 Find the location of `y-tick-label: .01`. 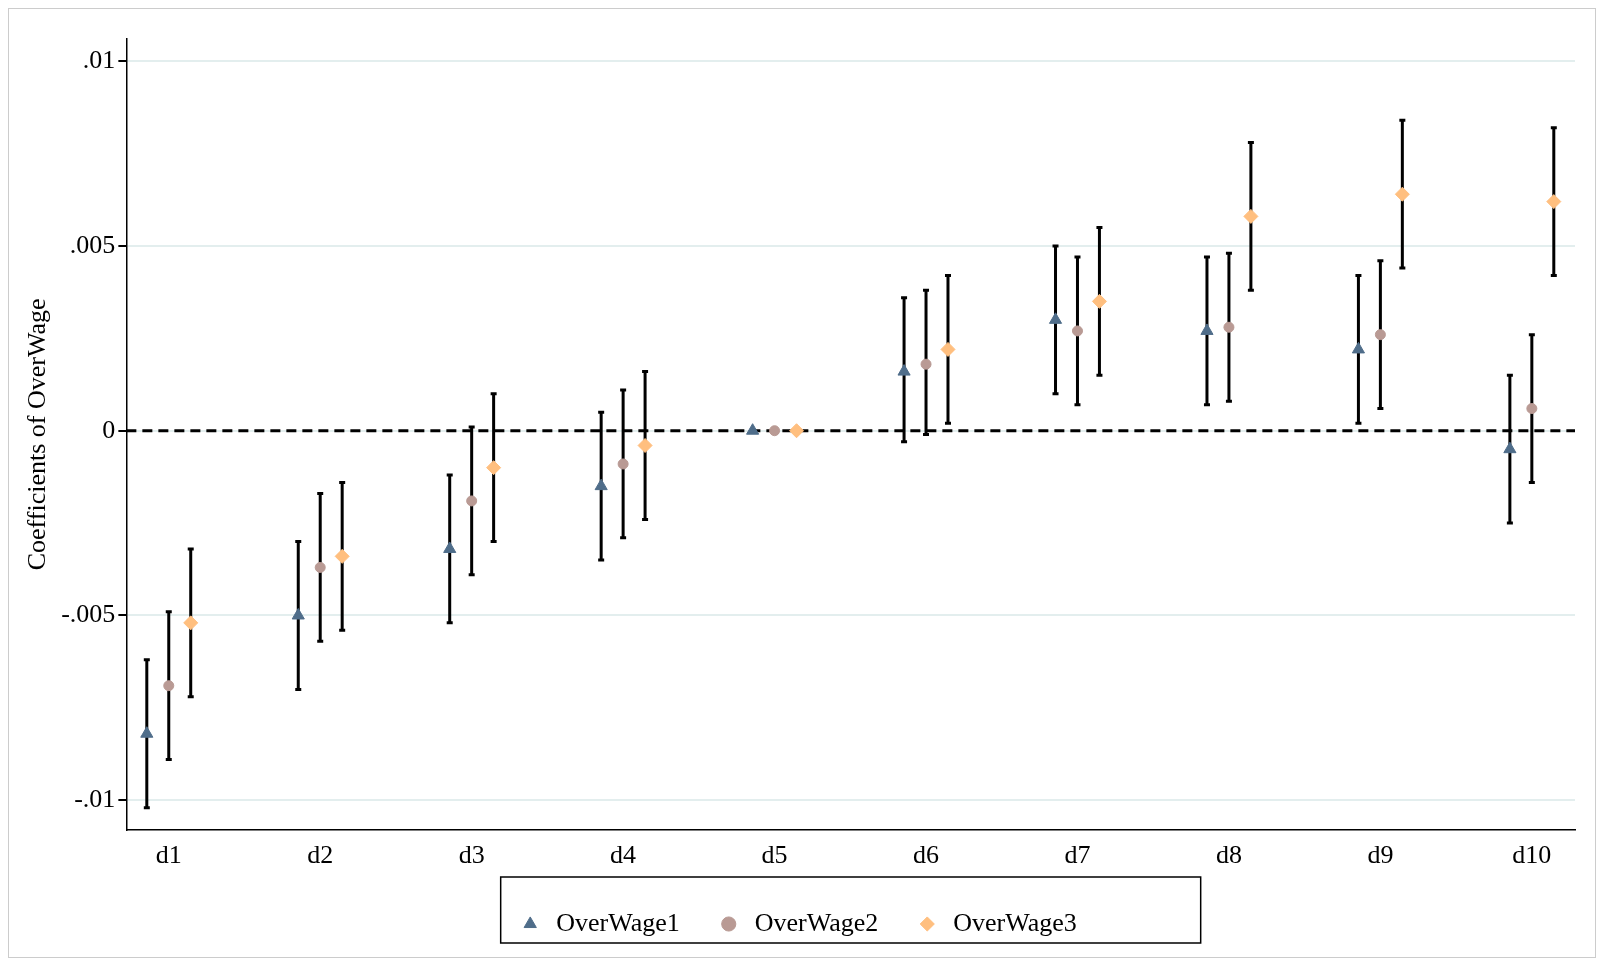

y-tick-label: .01 is located at coordinates (99, 59).